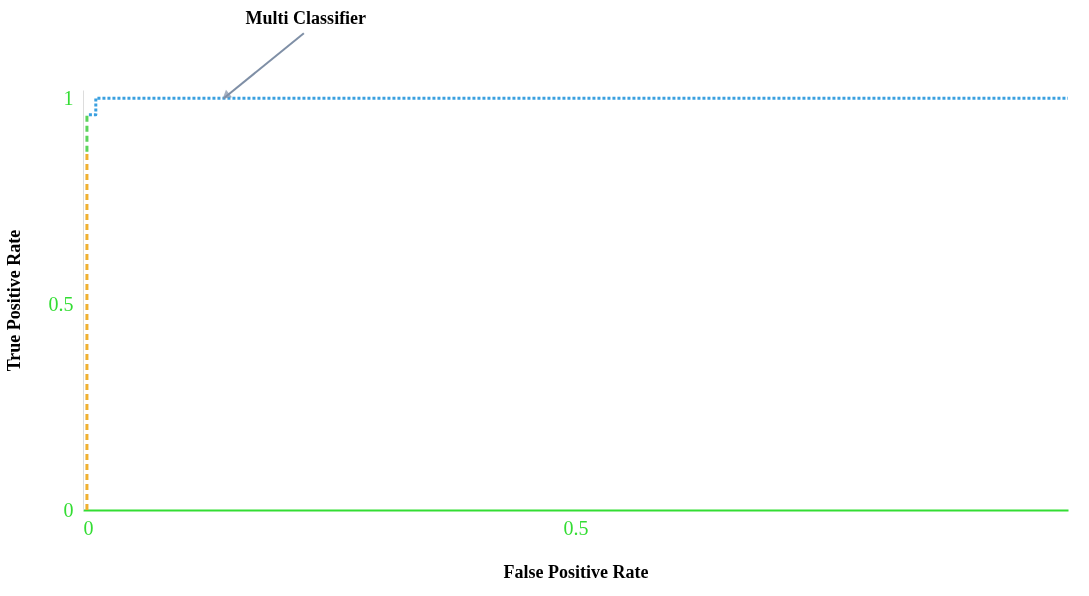  What do you see at coordinates (306, 18) in the screenshot?
I see `annotation: Multi Classifier` at bounding box center [306, 18].